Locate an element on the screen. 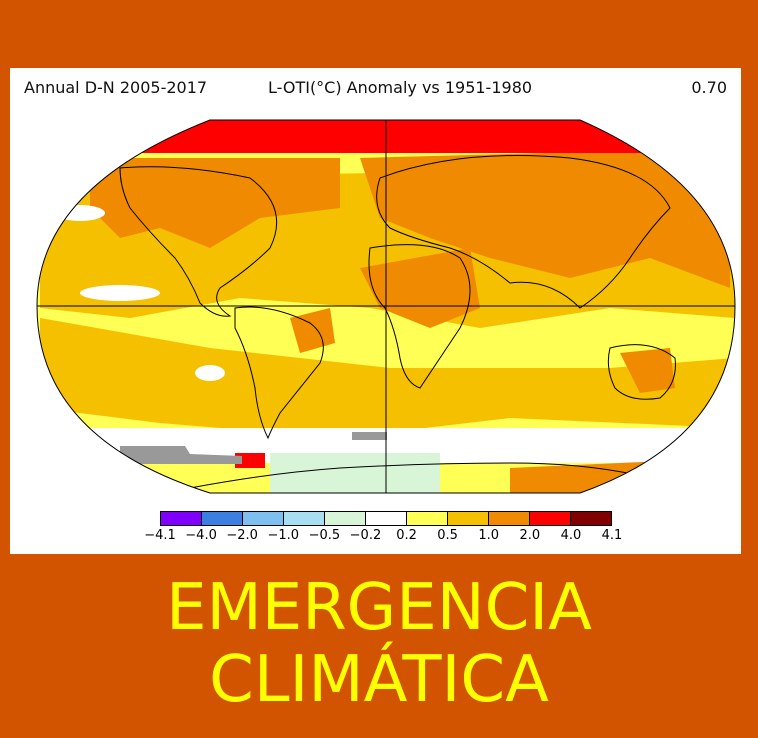  red-antarctic-zone is located at coordinates (250, 460).